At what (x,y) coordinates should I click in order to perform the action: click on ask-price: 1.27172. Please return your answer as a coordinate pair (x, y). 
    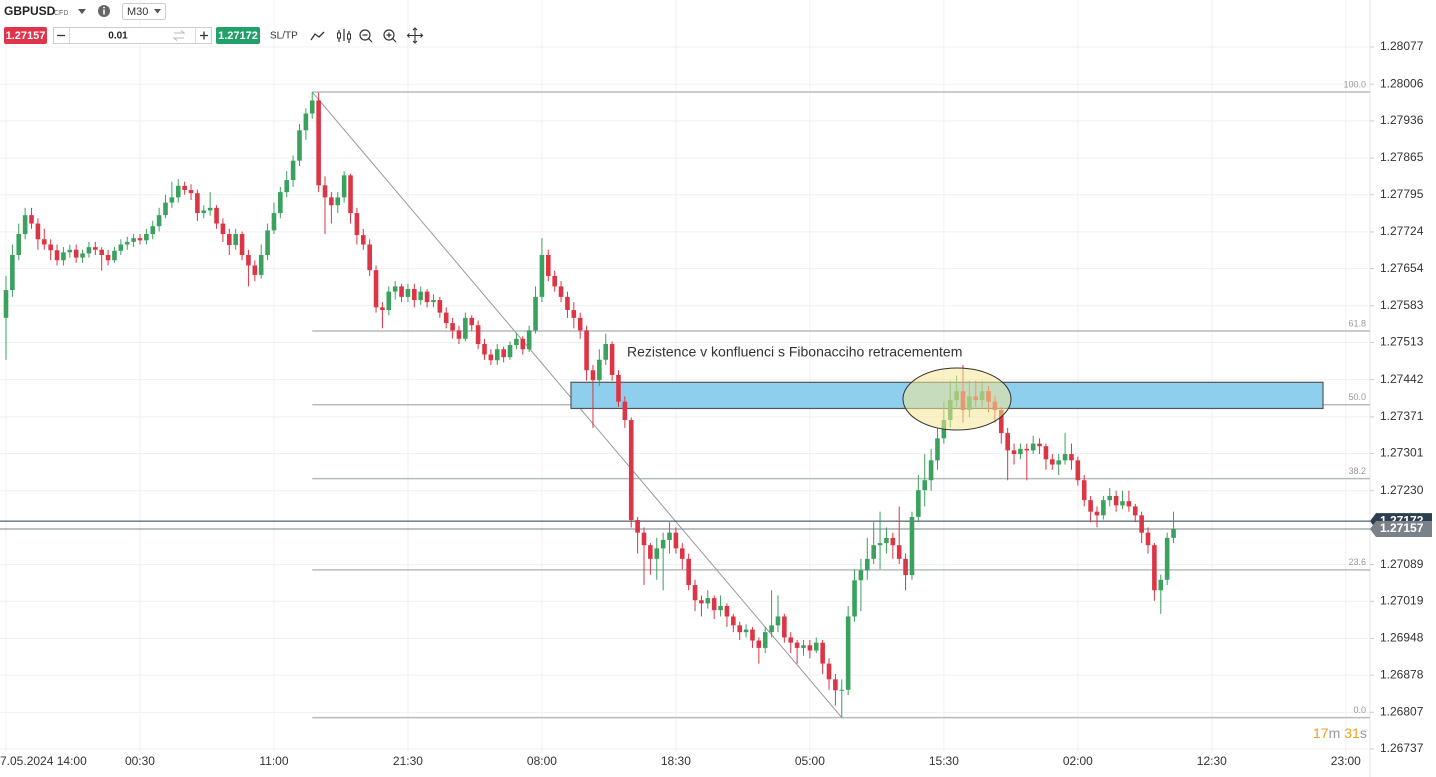
    Looking at the image, I should click on (238, 36).